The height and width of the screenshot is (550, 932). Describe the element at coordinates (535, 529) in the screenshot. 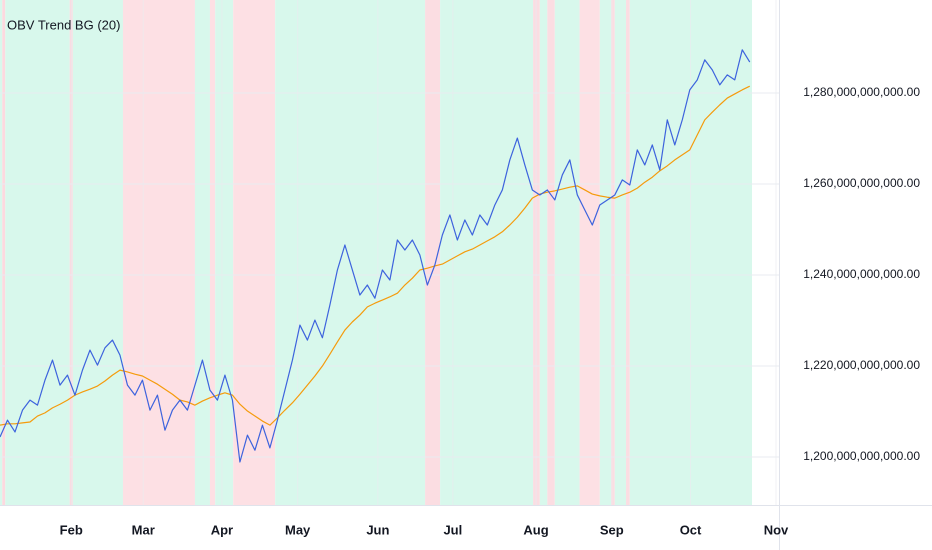

I see `x-tick-label: Aug` at that location.